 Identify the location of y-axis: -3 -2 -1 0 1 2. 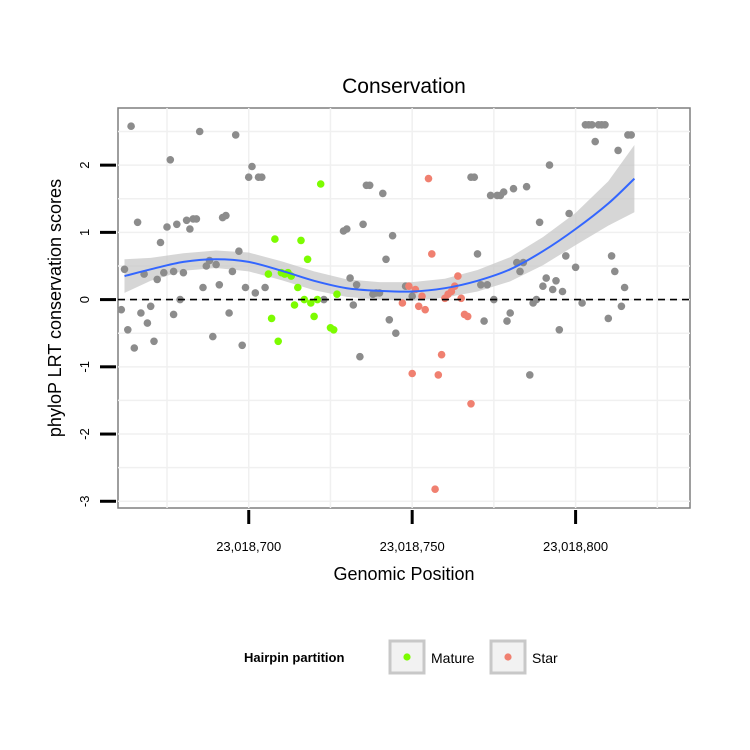
(96, 334).